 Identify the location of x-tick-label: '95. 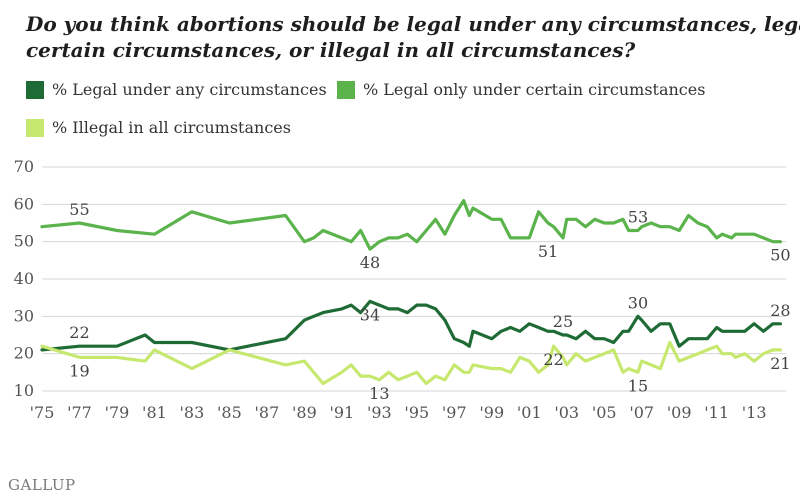
(416, 412).